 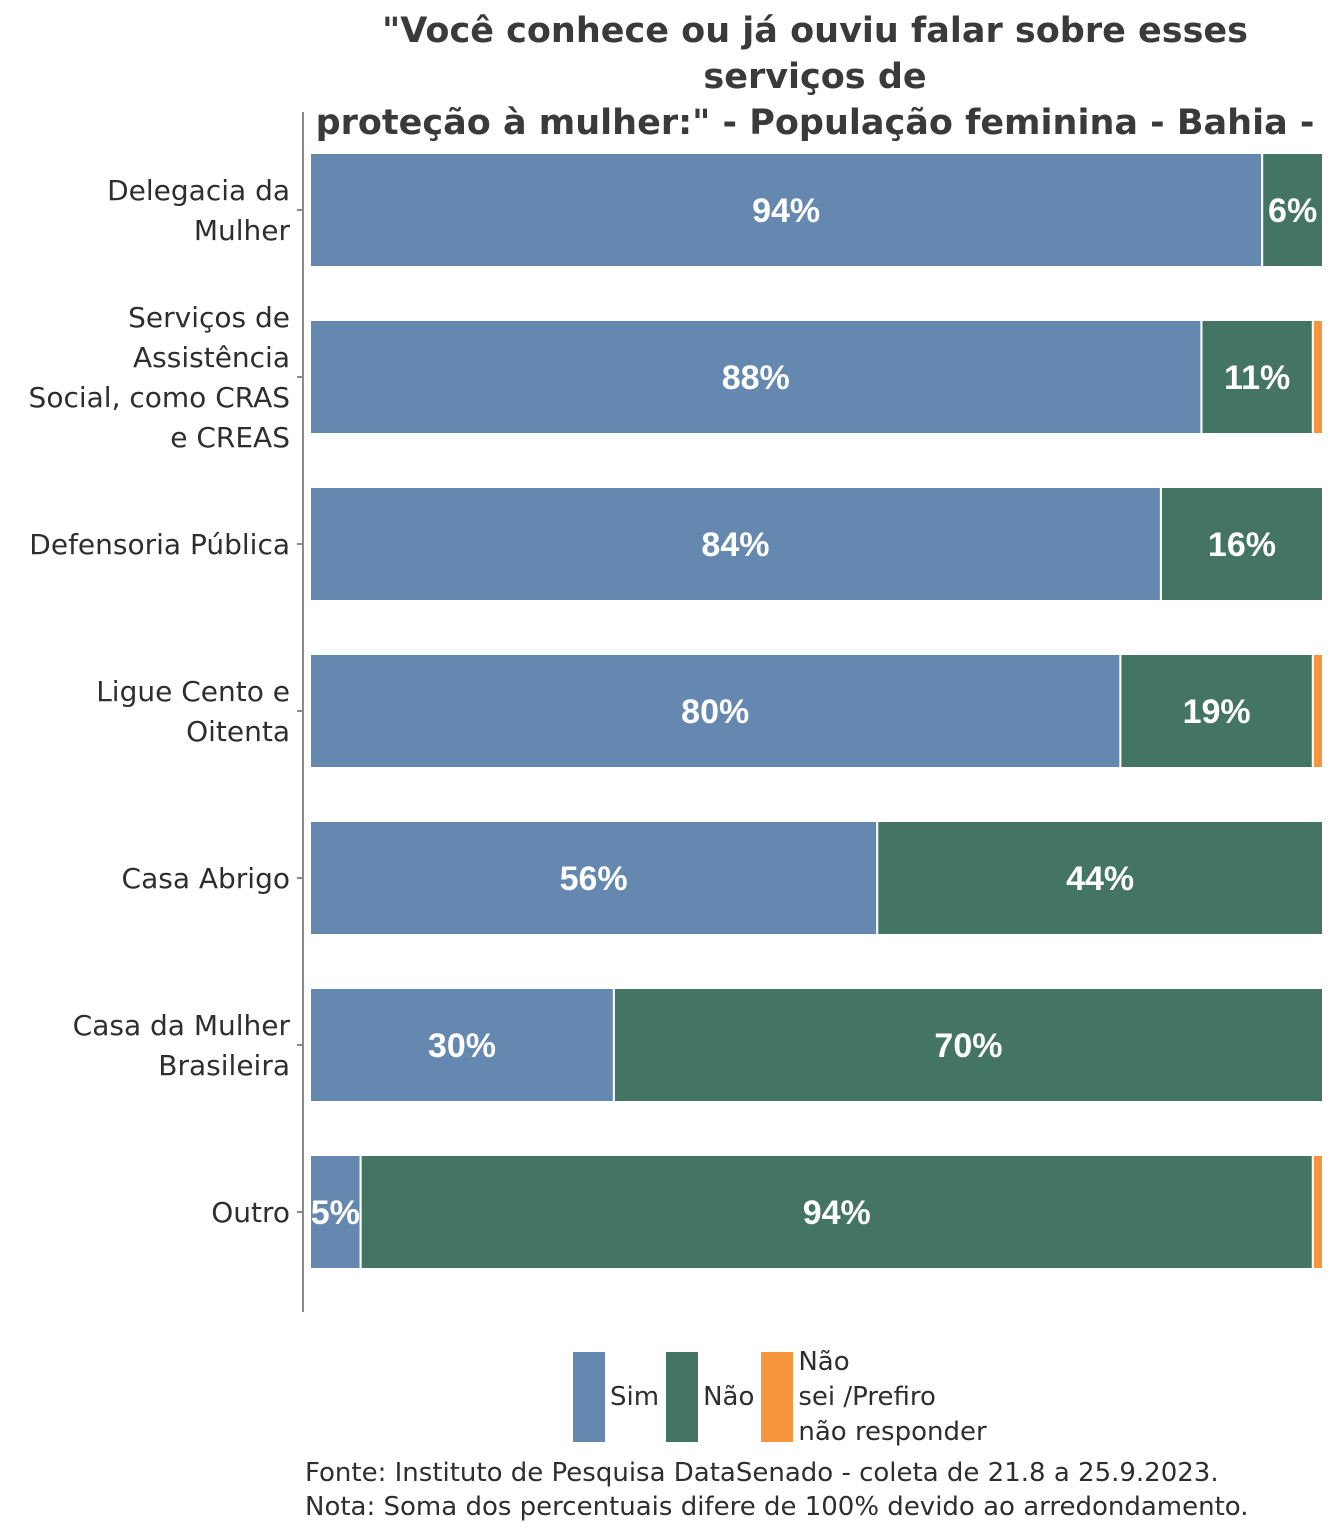 I want to click on category-label-line: Mulher, so click(x=242, y=230).